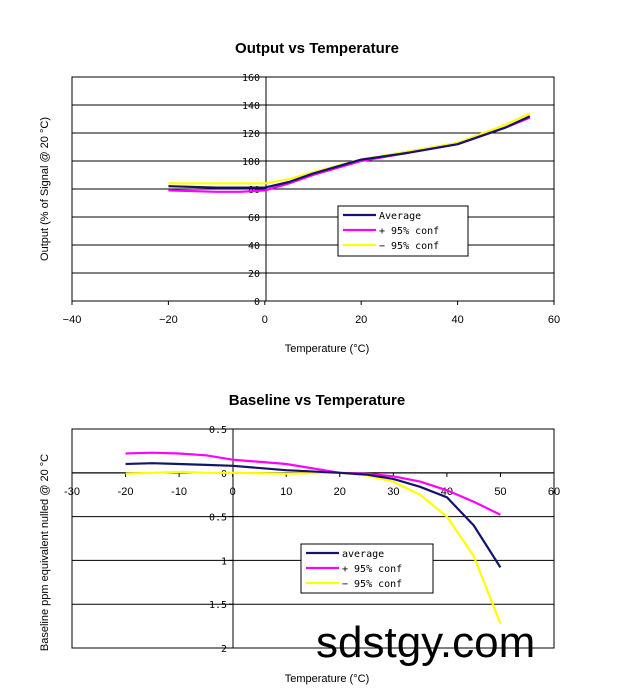 The image size is (628, 689). Describe the element at coordinates (363, 554) in the screenshot. I see `legend-label: average` at that location.